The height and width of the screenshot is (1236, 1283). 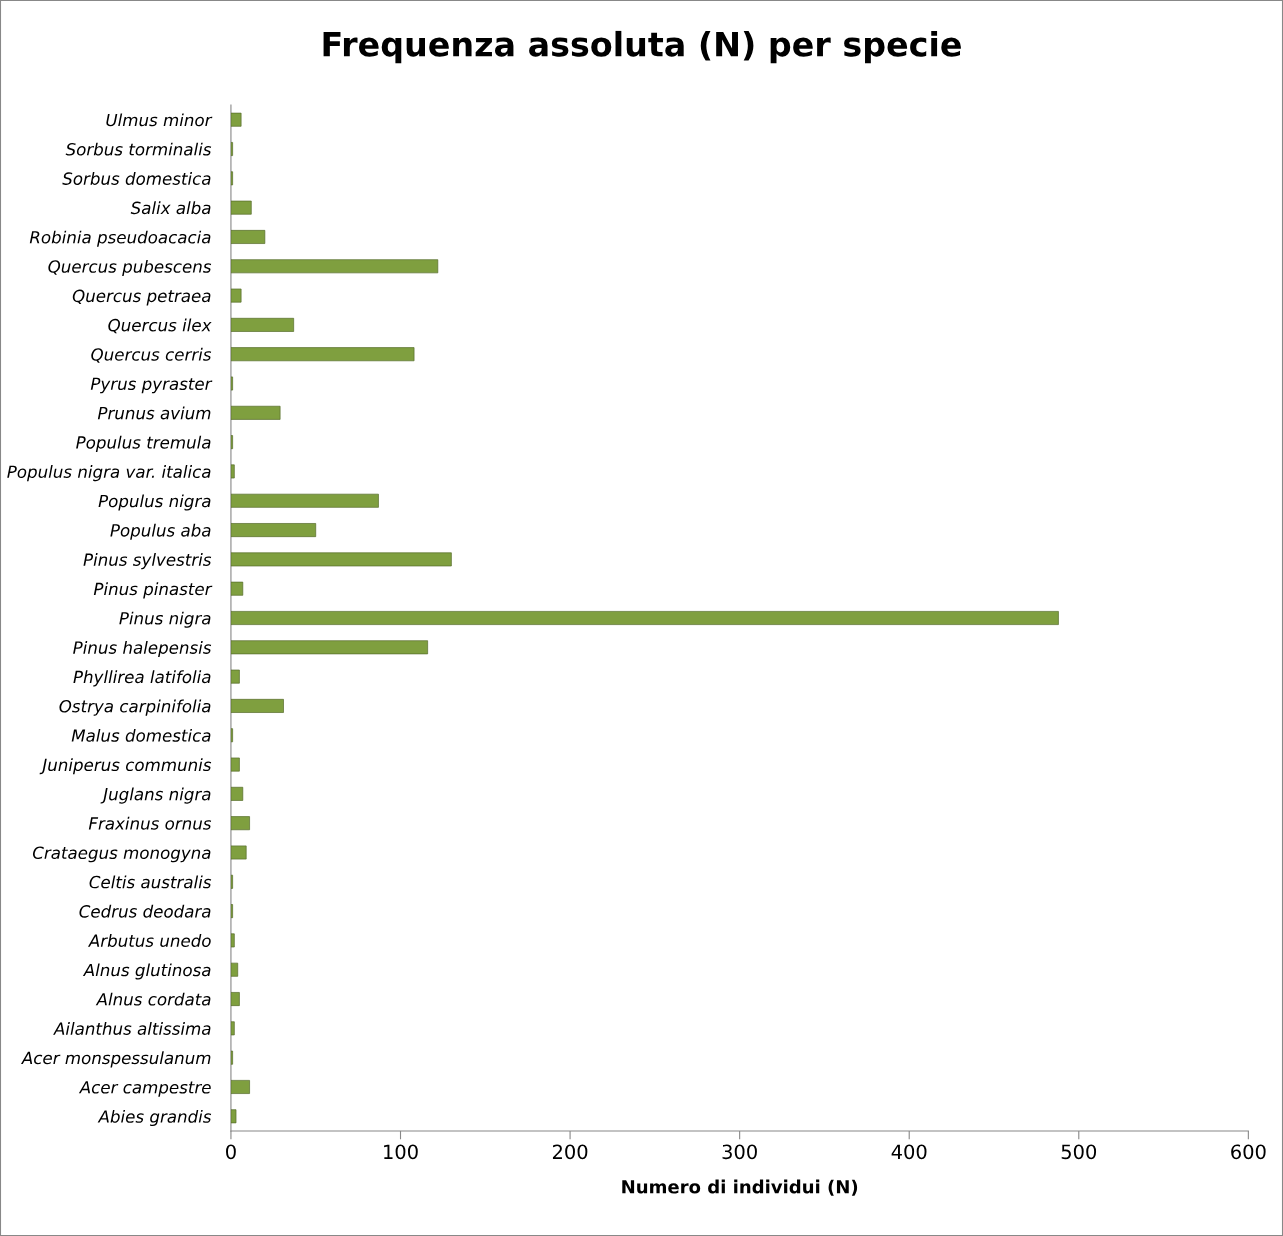 What do you see at coordinates (125, 766) in the screenshot?
I see `y-tick-label: Juniperus communis` at bounding box center [125, 766].